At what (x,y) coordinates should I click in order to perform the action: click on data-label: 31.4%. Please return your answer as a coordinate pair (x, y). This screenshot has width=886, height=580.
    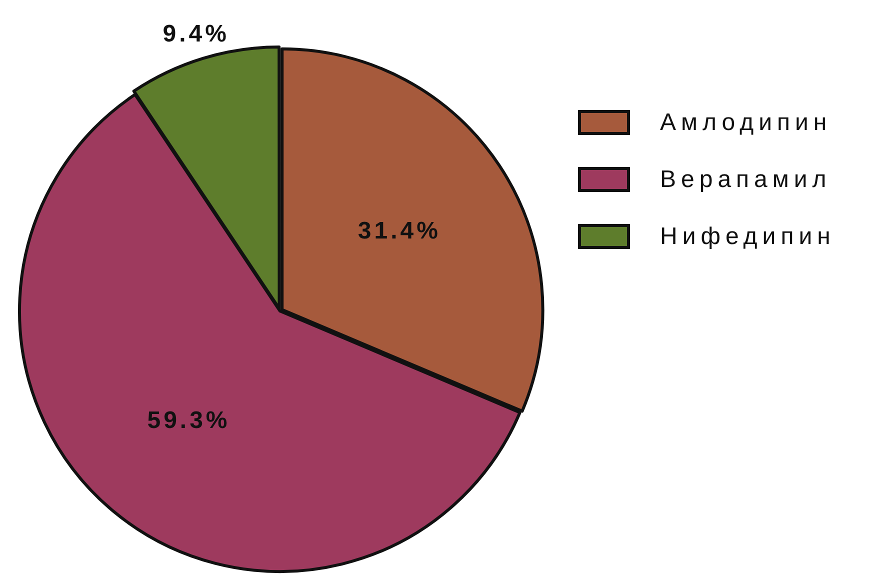
    Looking at the image, I should click on (399, 230).